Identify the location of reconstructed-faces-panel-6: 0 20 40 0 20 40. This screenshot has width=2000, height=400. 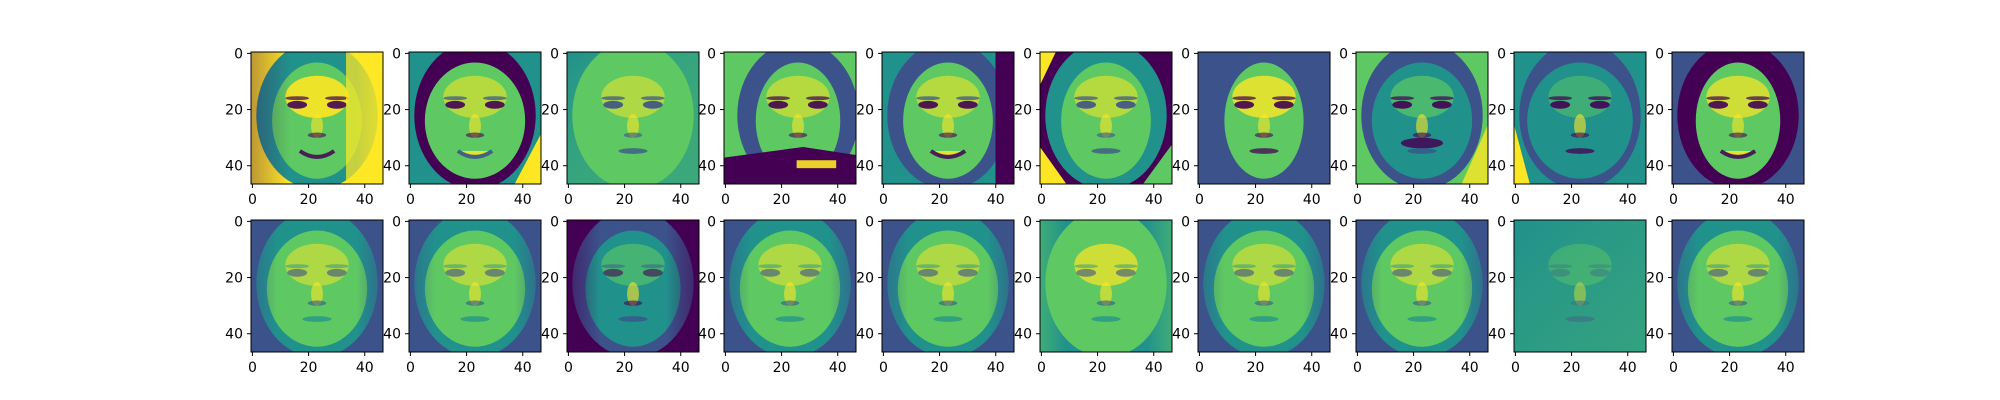
(1093, 295).